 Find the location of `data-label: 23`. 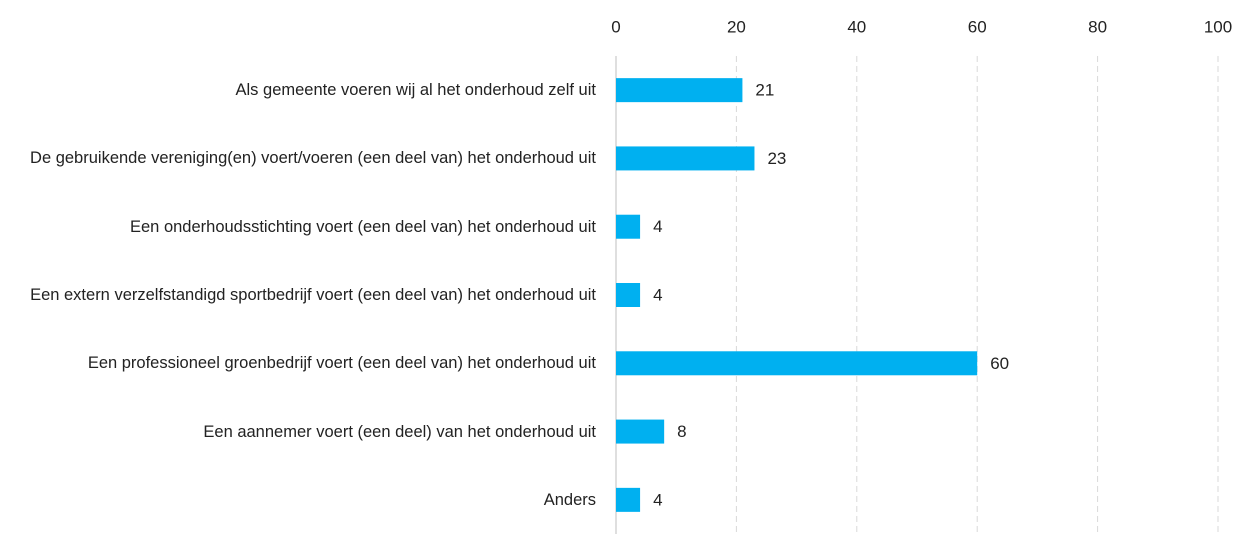

data-label: 23 is located at coordinates (776, 158).